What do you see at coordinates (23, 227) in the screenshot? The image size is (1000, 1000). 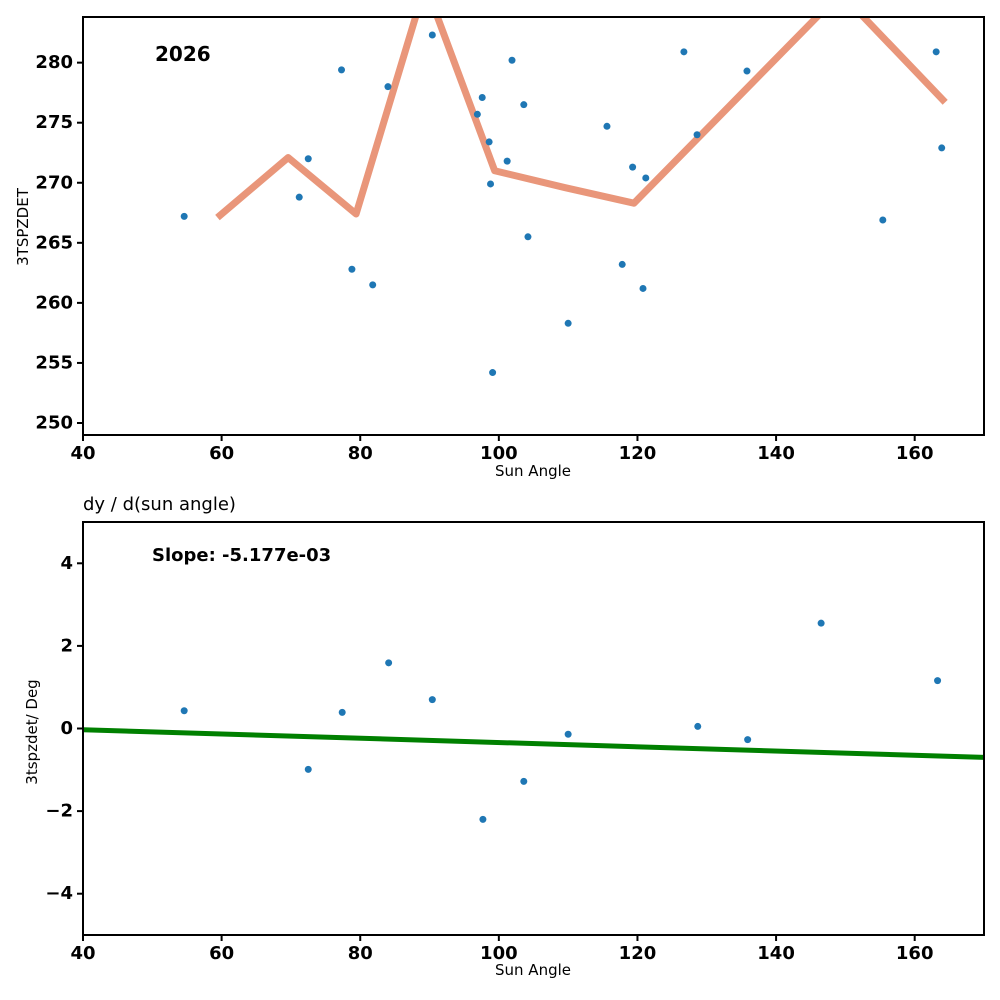 I see `top-yaxis-label: 3TSPZDET` at bounding box center [23, 227].